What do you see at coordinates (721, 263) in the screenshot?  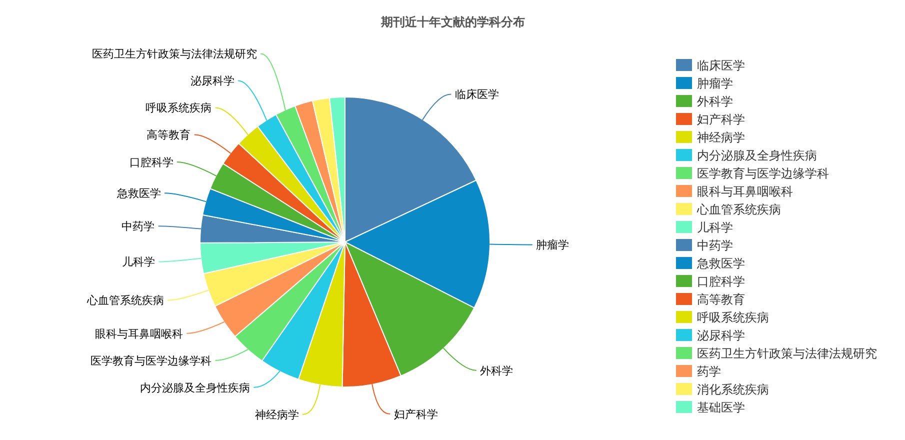 I see `legend-label: 急救医学` at bounding box center [721, 263].